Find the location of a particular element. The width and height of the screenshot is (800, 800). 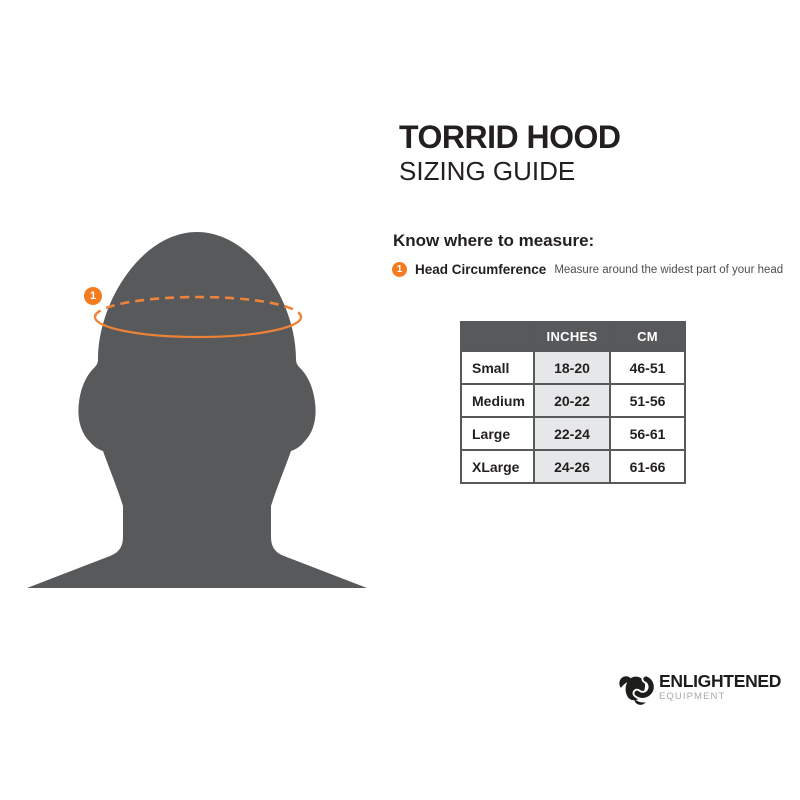

brand-name: ENLIGHTENED is located at coordinates (720, 681).